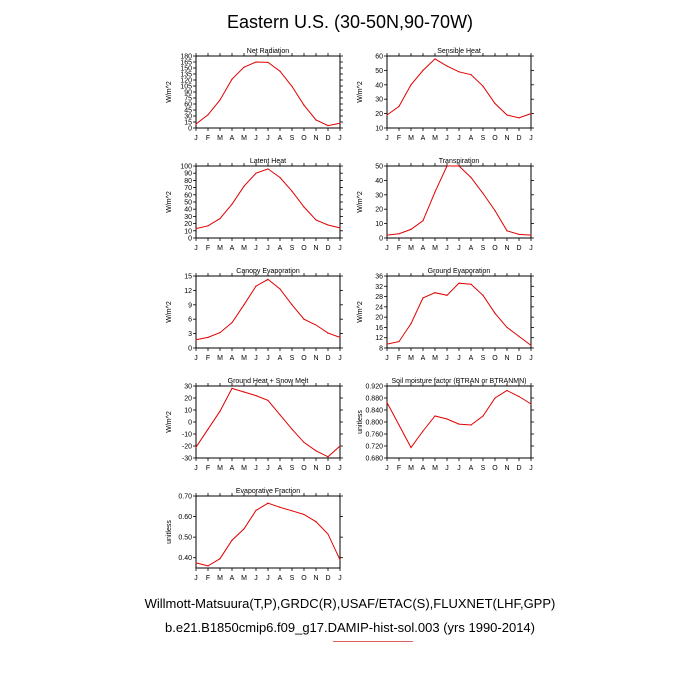 Image resolution: width=700 pixels, height=700 pixels. What do you see at coordinates (374, 459) in the screenshot?
I see `y-tick-label: 0.680` at bounding box center [374, 459].